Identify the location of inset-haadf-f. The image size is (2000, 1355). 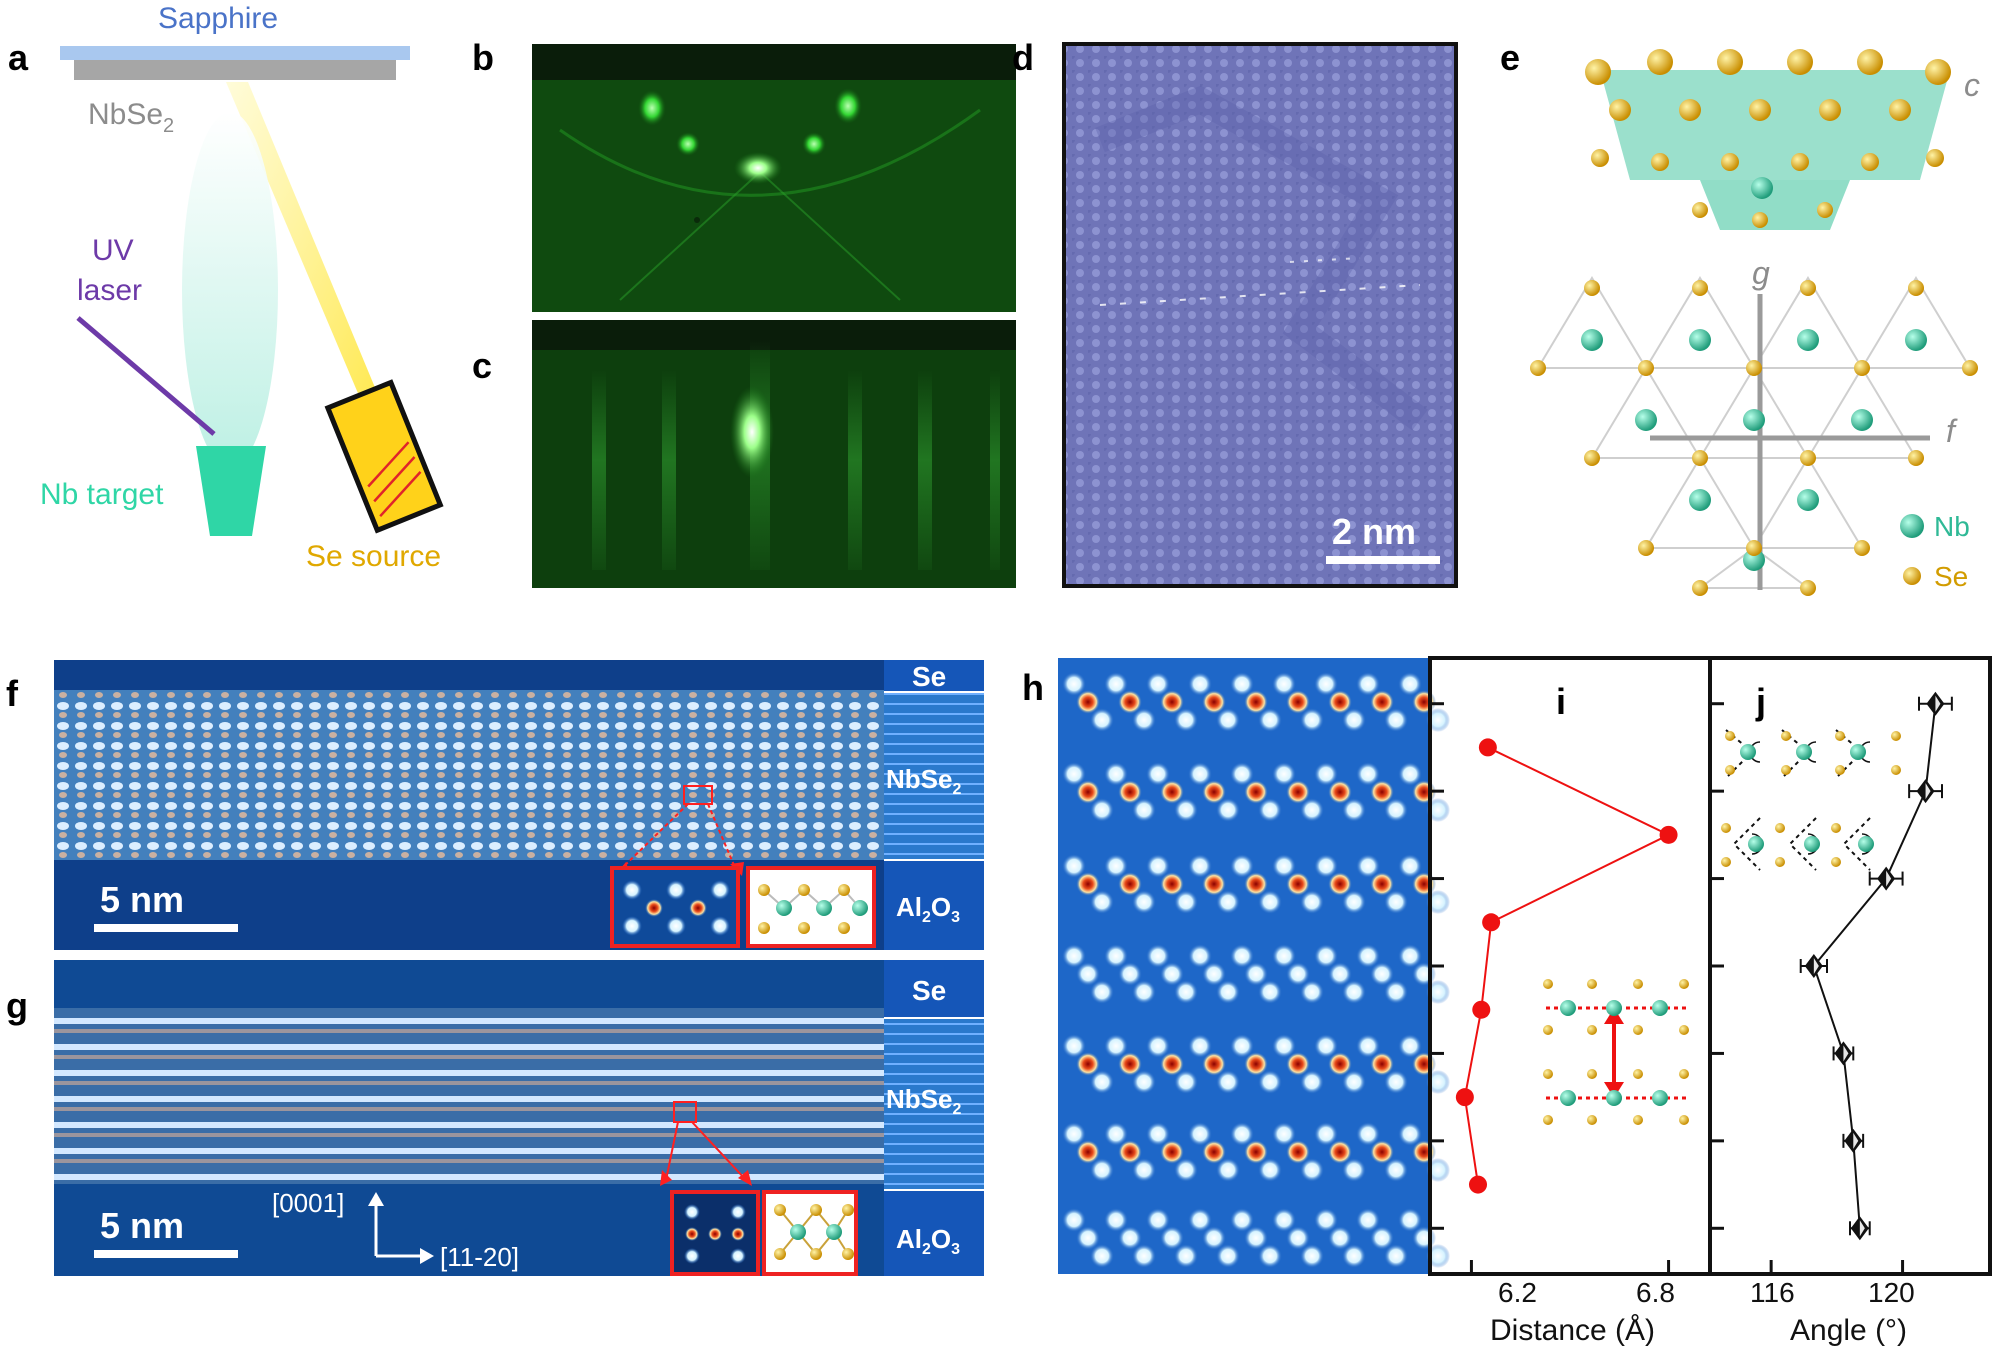
(675, 907).